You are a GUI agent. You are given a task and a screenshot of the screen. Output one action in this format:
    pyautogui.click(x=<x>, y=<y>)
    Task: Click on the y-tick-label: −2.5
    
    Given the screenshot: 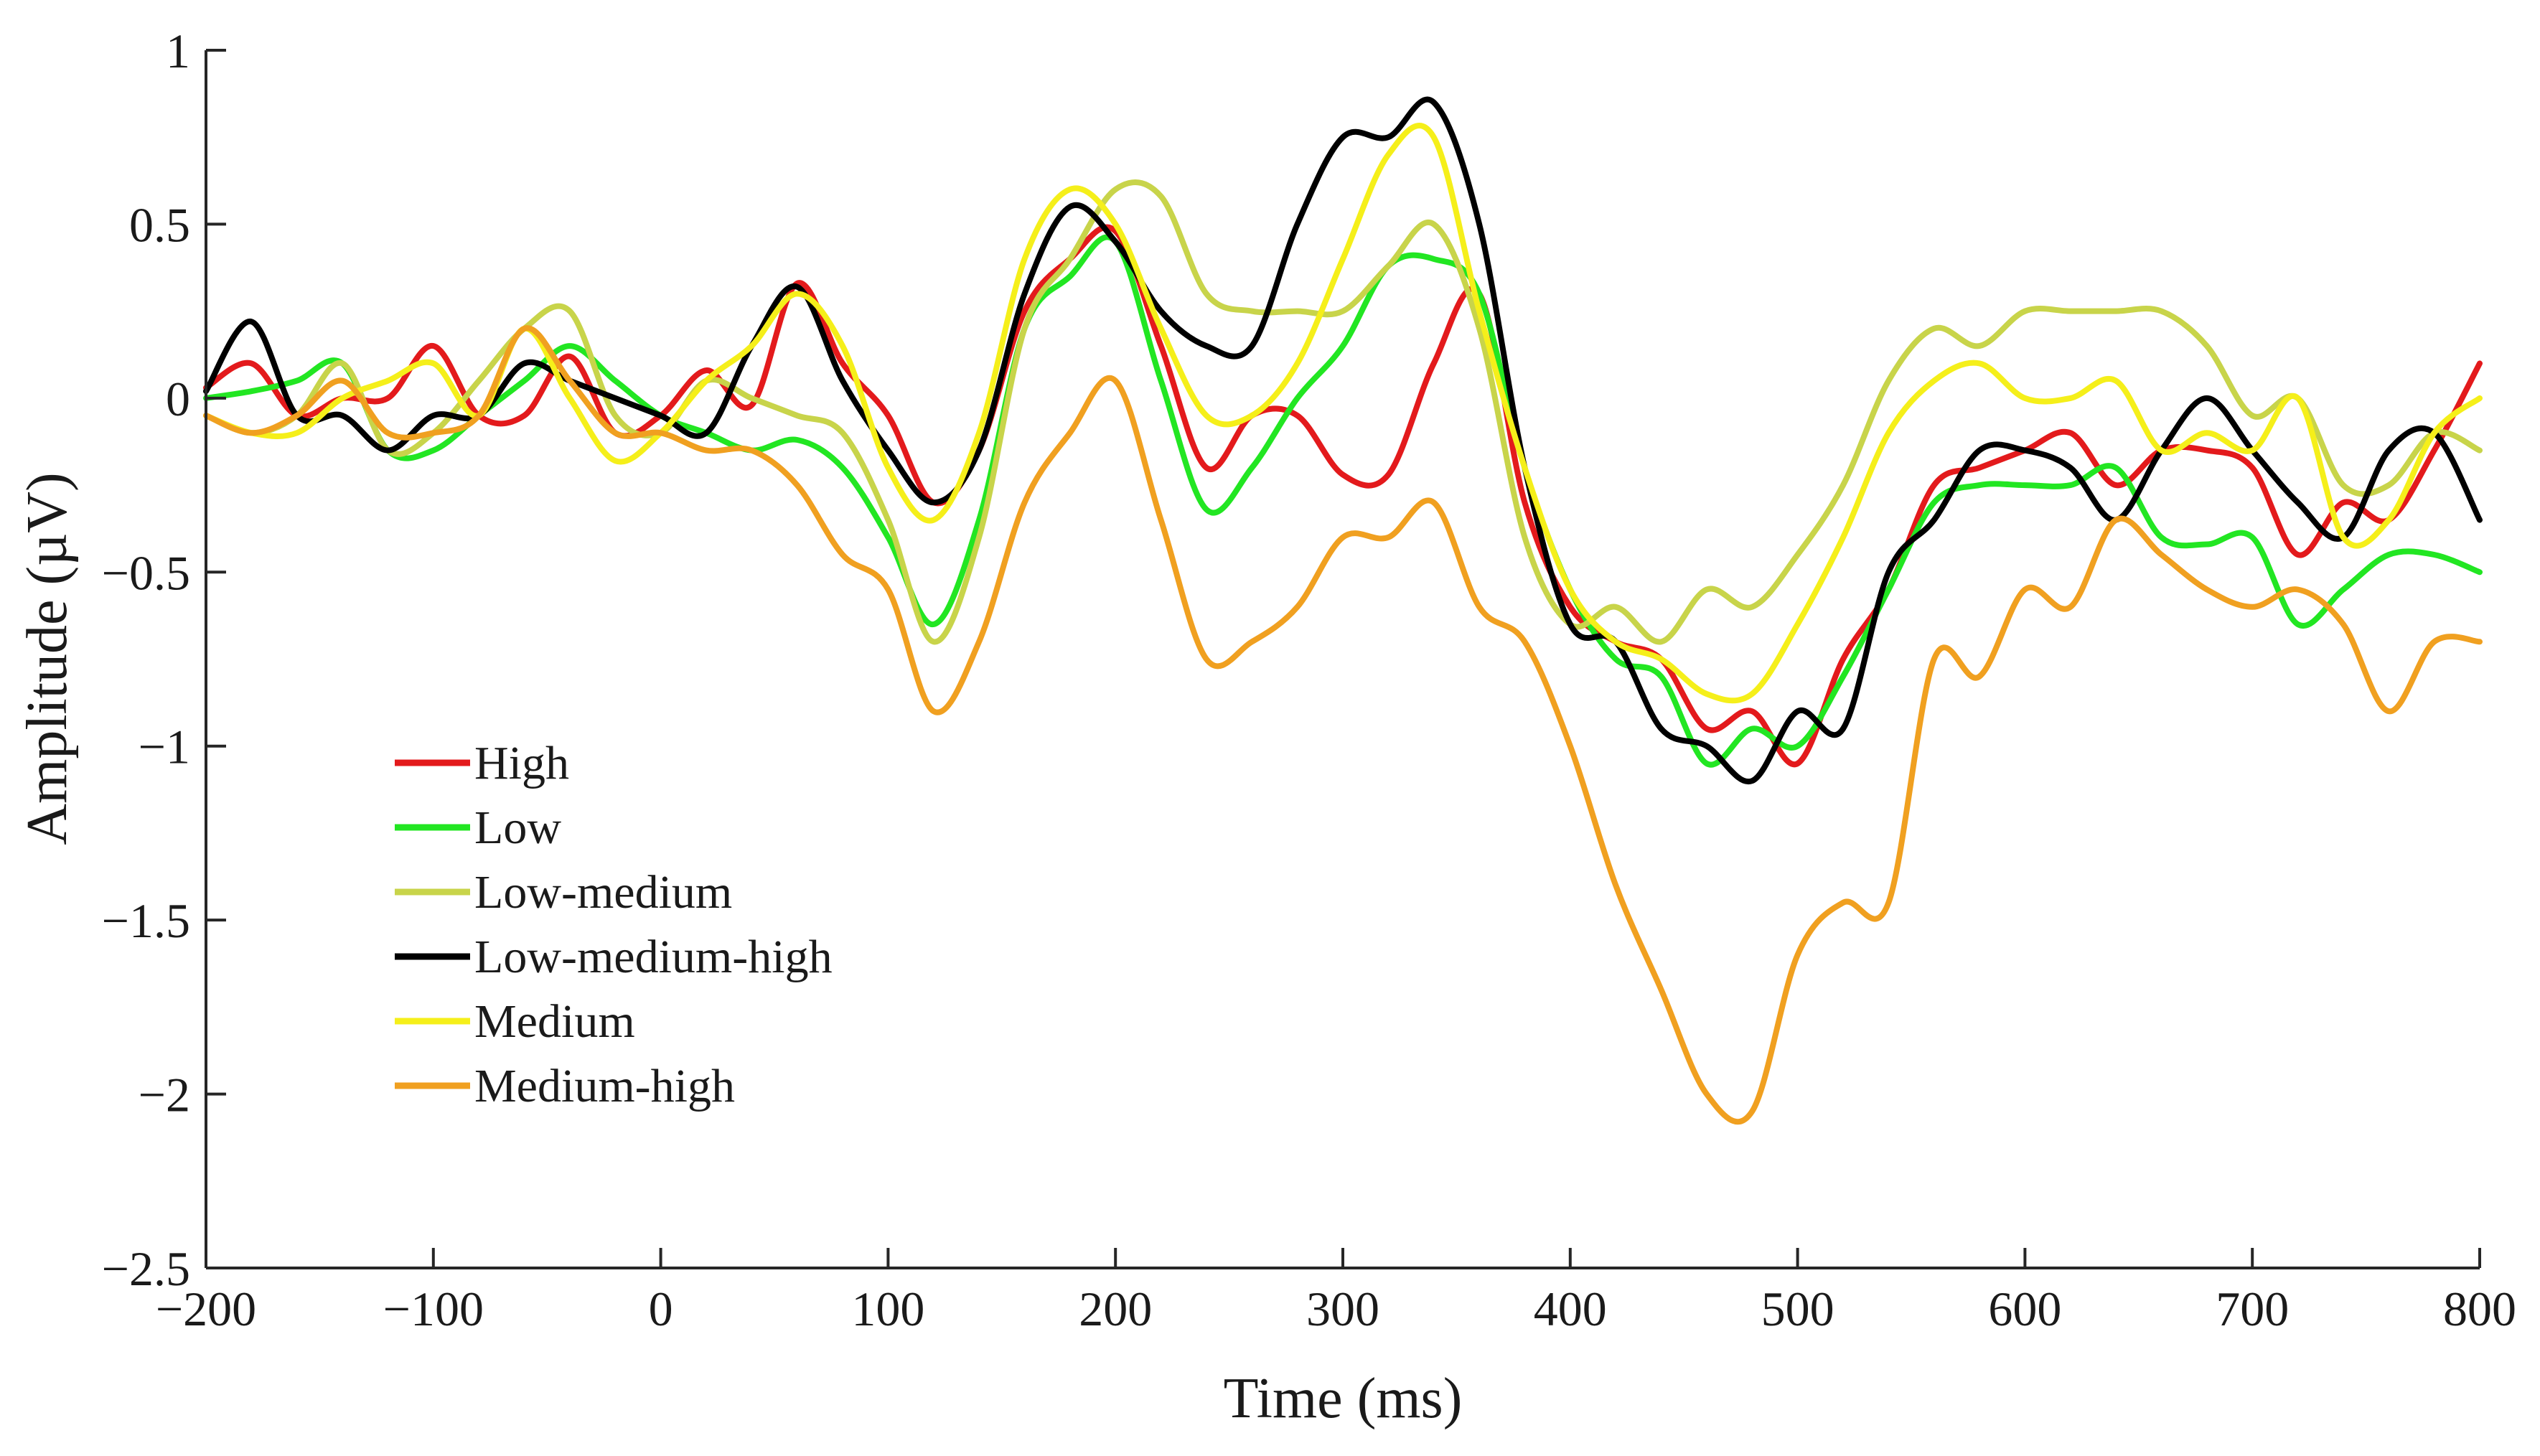 What is the action you would take?
    pyautogui.click(x=146, y=1268)
    